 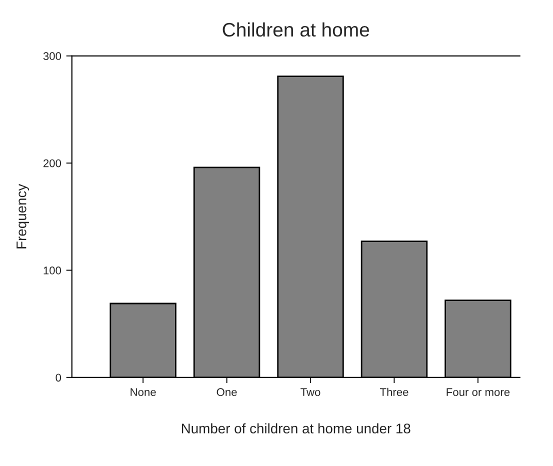 I want to click on y-tick-label: 0, so click(x=59, y=378).